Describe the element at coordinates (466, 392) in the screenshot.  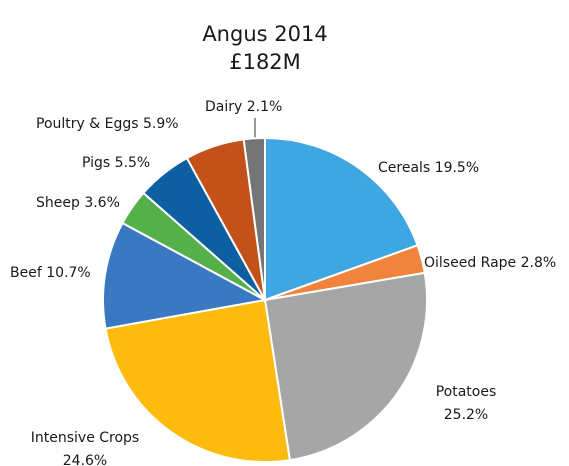
I see `slice-category: Potatoes` at that location.